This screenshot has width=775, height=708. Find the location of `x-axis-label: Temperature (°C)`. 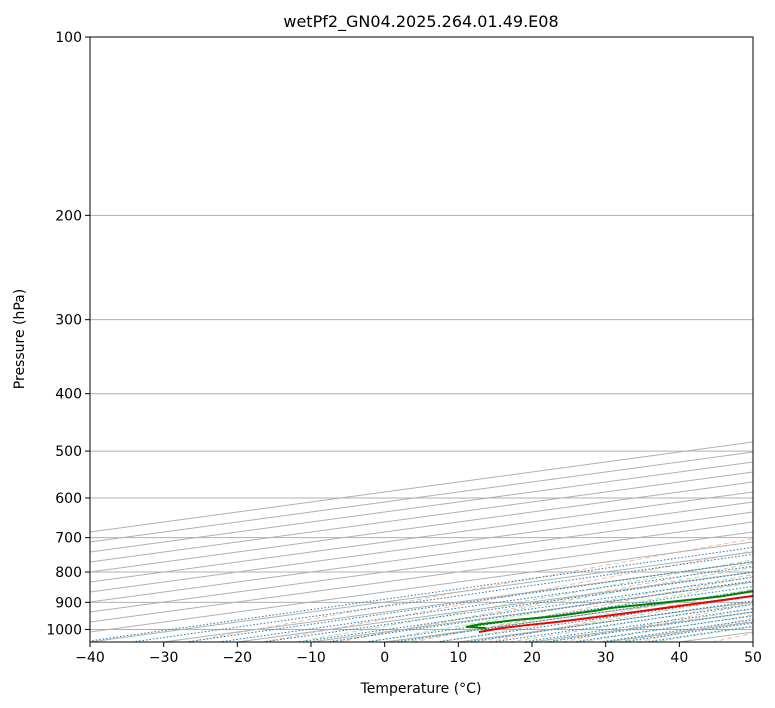

x-axis-label: Temperature (°C) is located at coordinates (421, 689).